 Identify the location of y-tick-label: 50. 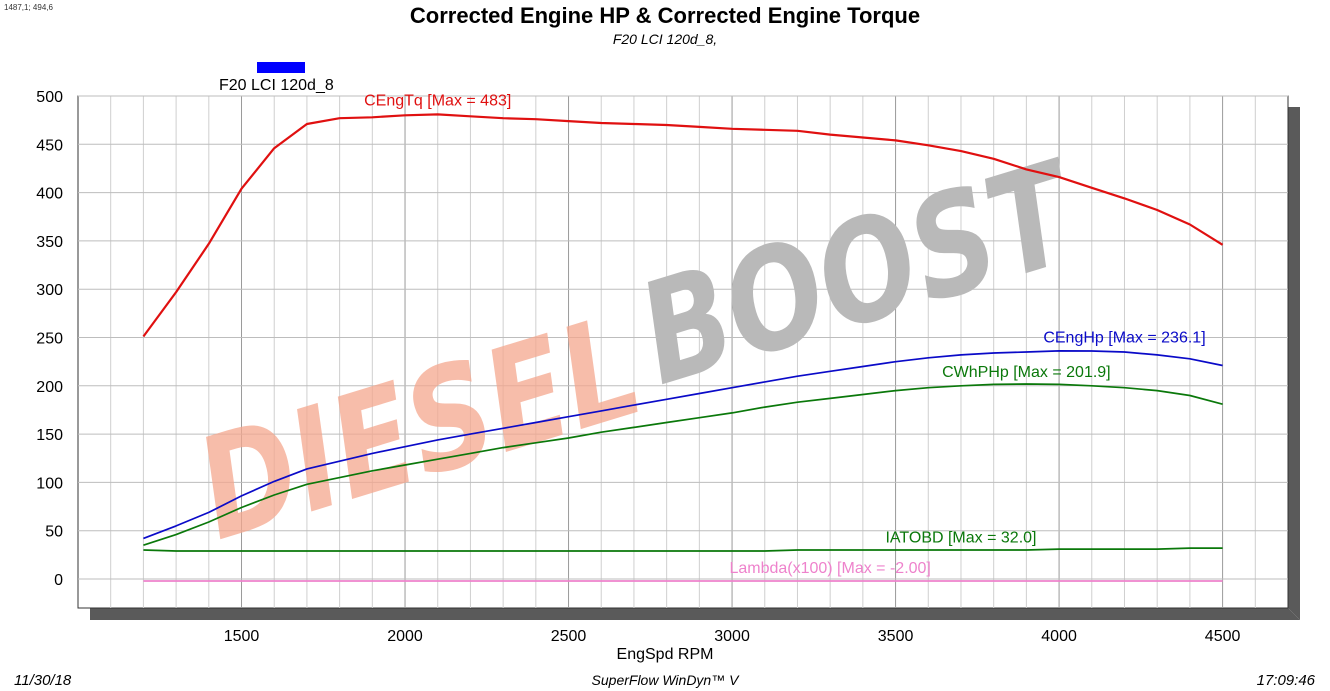
(54, 532).